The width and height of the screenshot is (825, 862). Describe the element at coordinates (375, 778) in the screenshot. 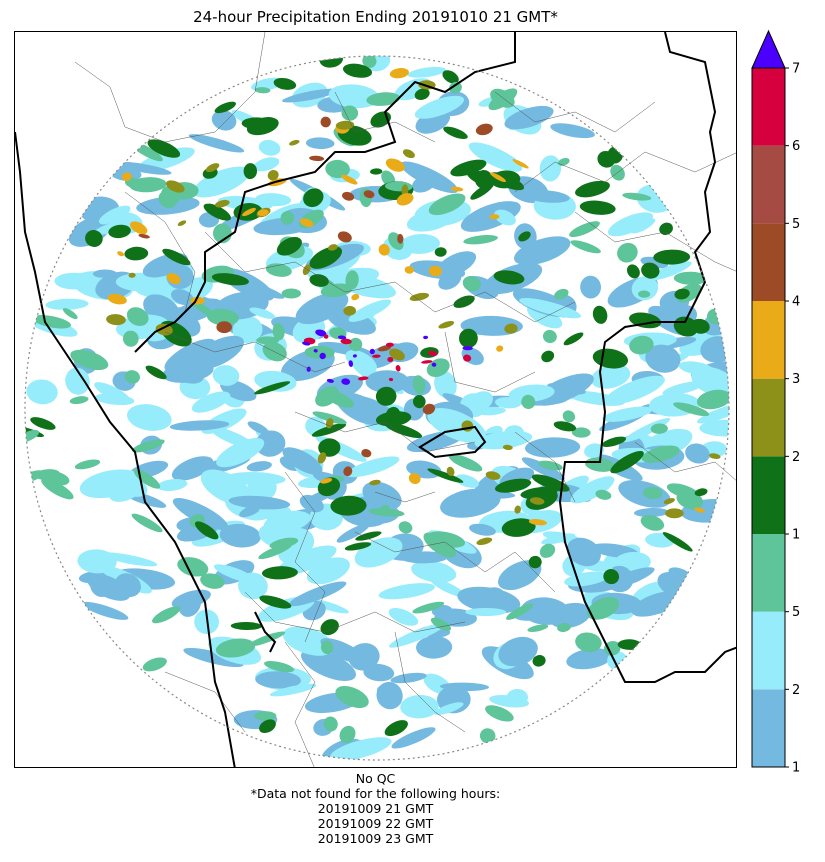

I see `qc-note: No QC` at that location.